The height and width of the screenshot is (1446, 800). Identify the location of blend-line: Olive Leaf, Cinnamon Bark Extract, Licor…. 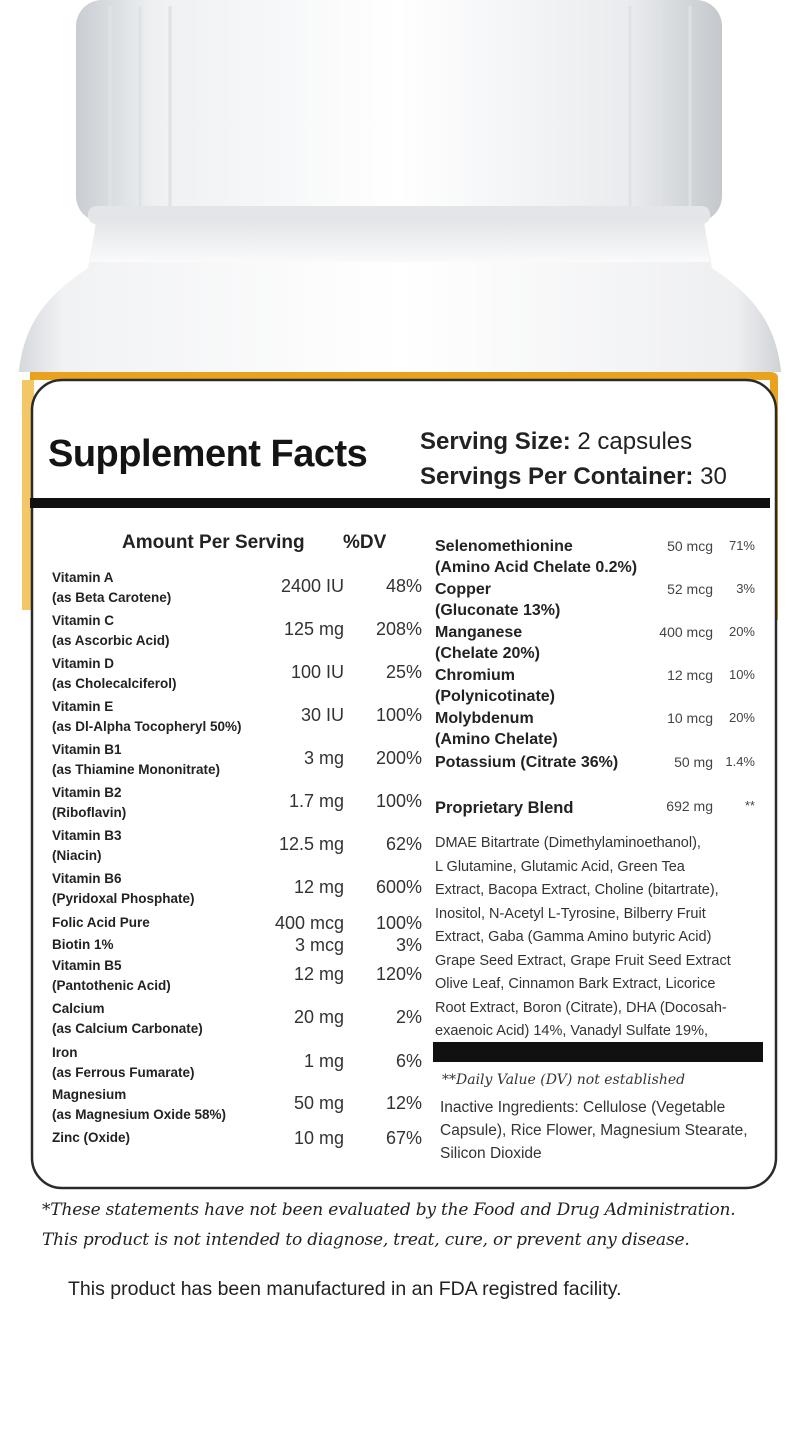
(575, 984).